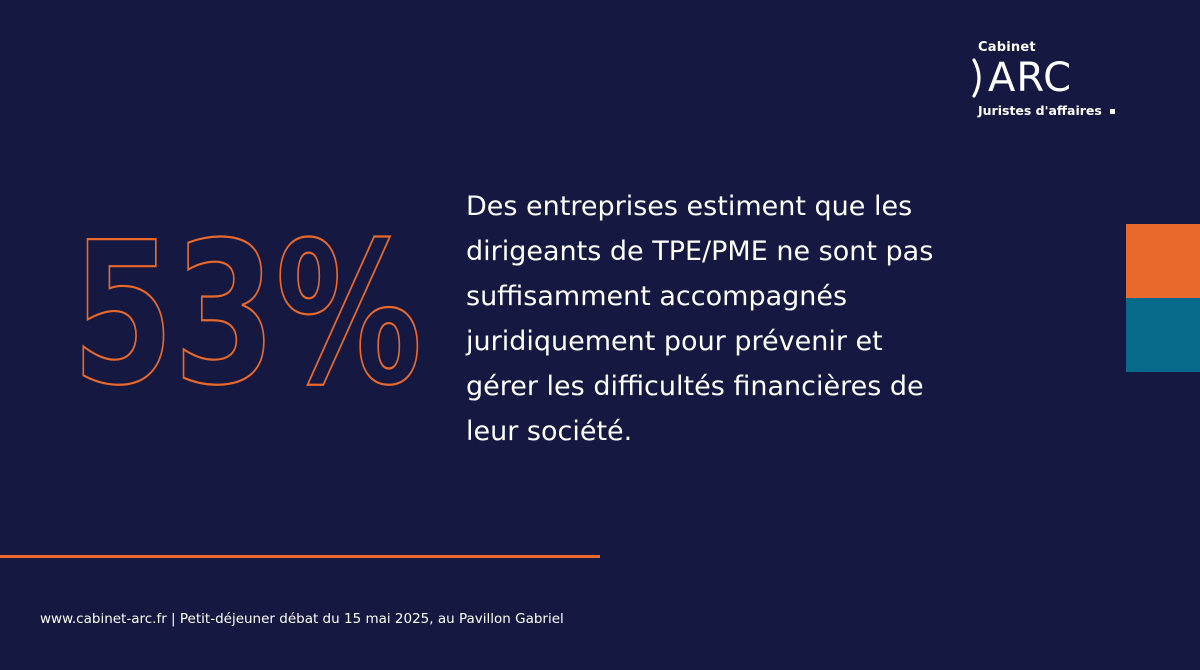 This screenshot has width=1200, height=670. I want to click on logo-main-row: ARC, so click(1022, 78).